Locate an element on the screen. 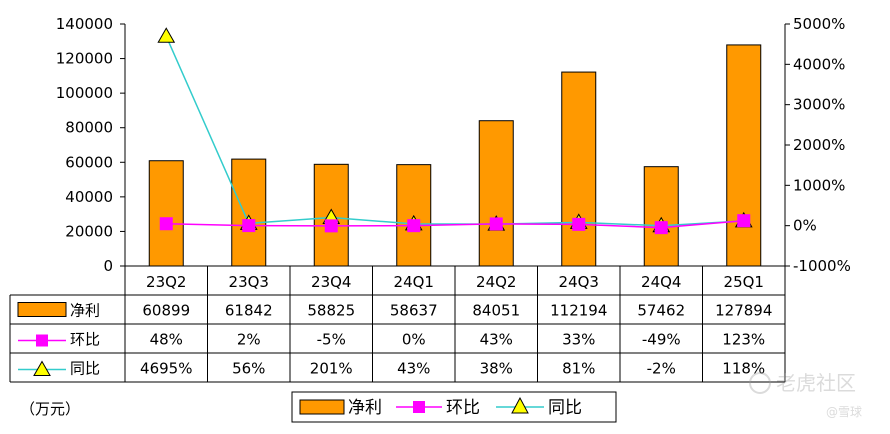  y-left-tick-label: 100000 is located at coordinates (84, 93).